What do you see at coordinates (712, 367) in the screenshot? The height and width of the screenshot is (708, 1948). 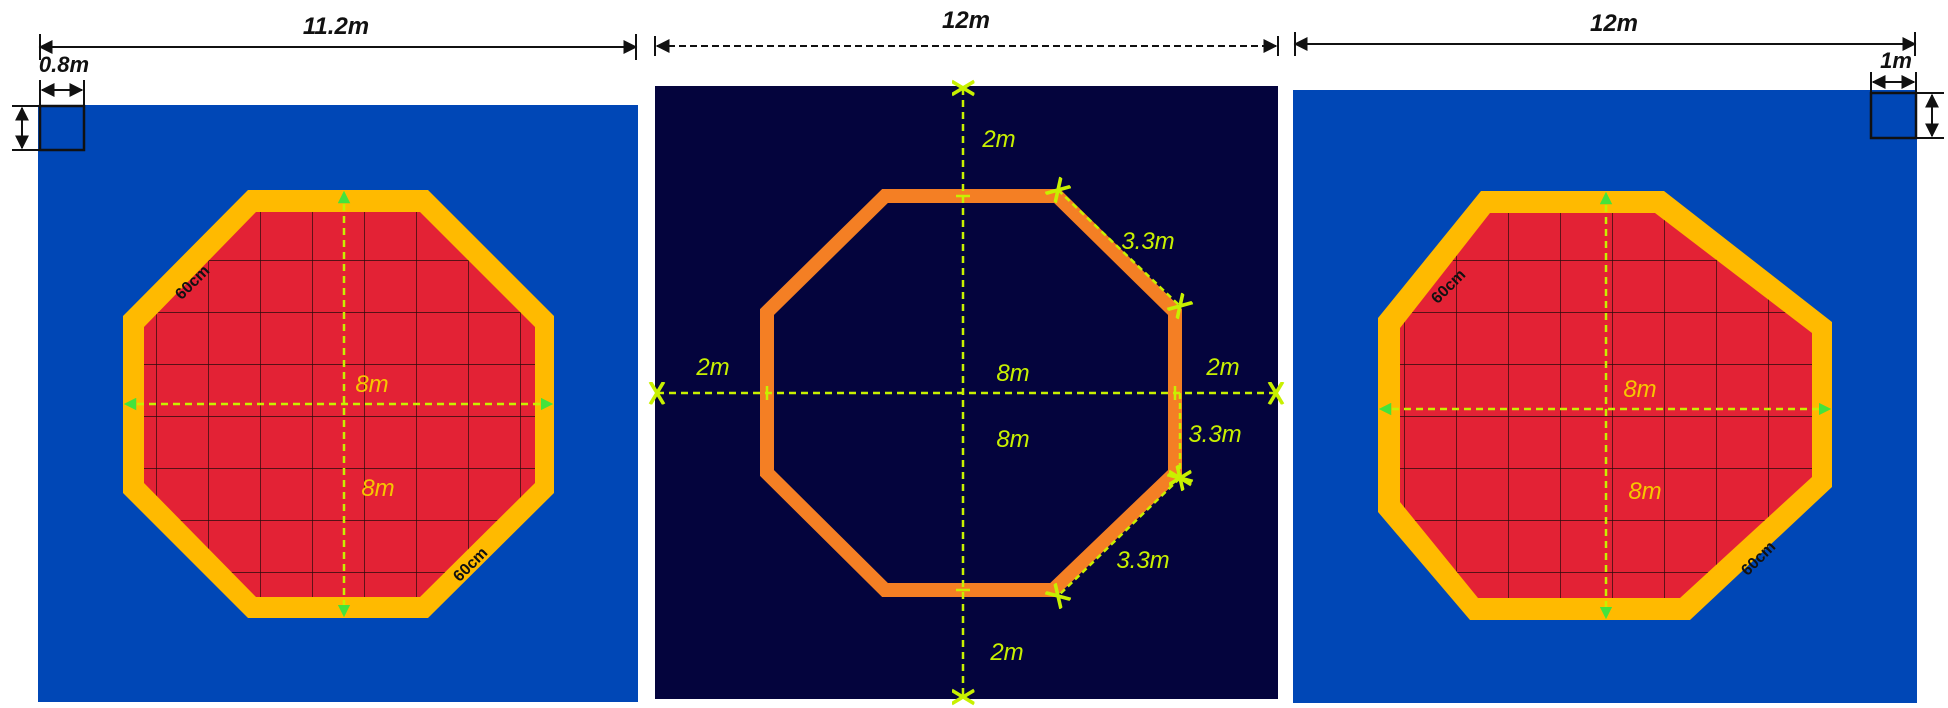 I see `center-left-margin-label: 2m` at bounding box center [712, 367].